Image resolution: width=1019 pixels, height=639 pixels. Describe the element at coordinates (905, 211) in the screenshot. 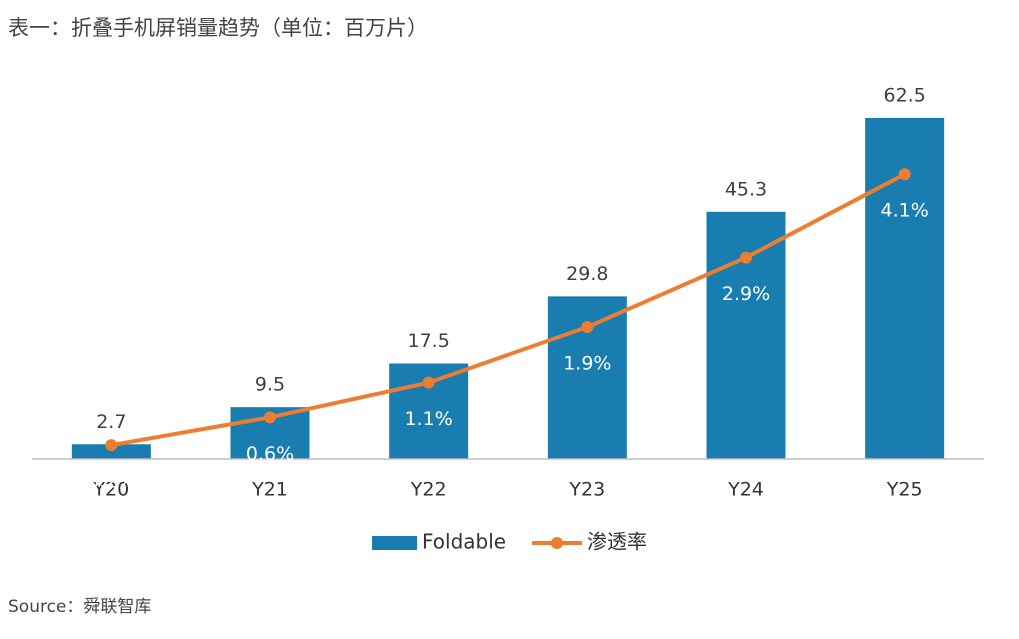

I see `line-value-label: 4.1%` at that location.